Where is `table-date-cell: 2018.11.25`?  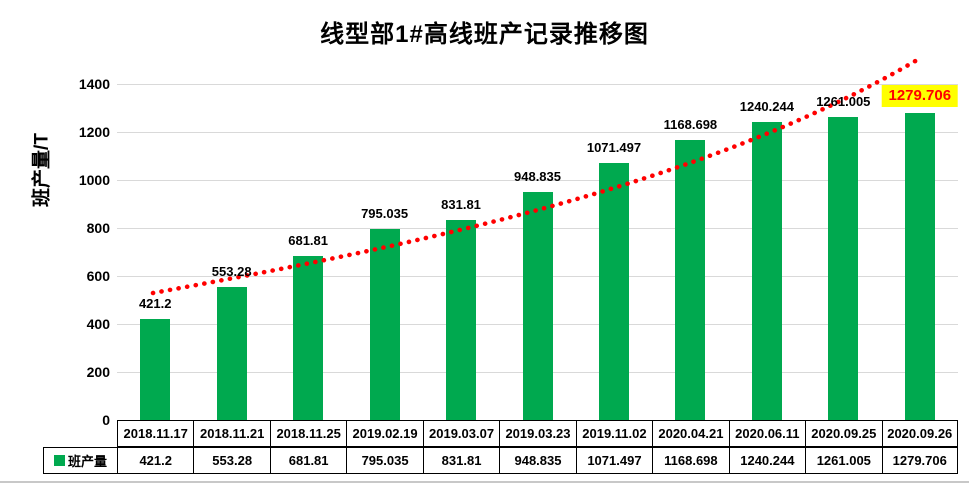 table-date-cell: 2018.11.25 is located at coordinates (308, 433).